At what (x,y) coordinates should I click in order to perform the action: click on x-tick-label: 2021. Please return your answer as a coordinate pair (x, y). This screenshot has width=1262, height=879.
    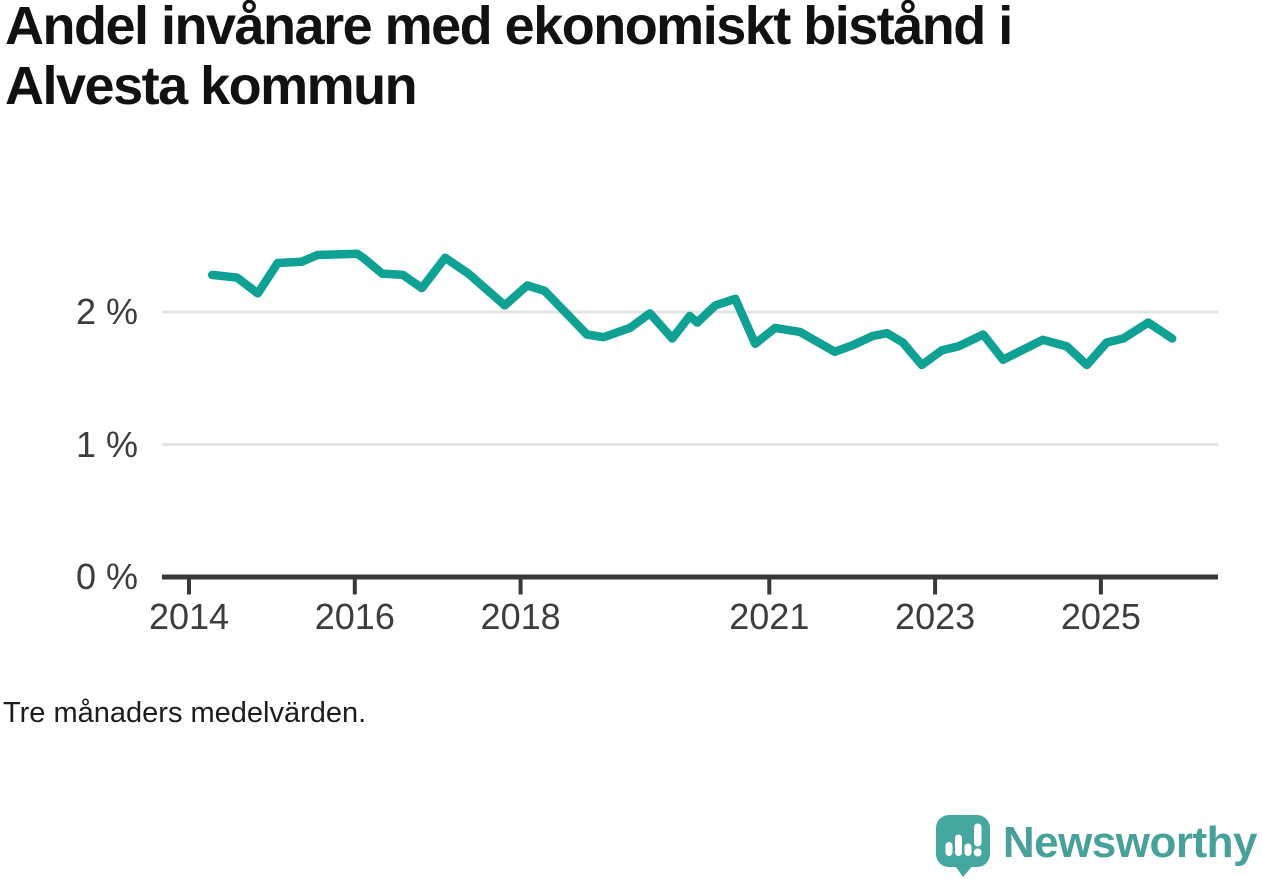
    Looking at the image, I should click on (769, 616).